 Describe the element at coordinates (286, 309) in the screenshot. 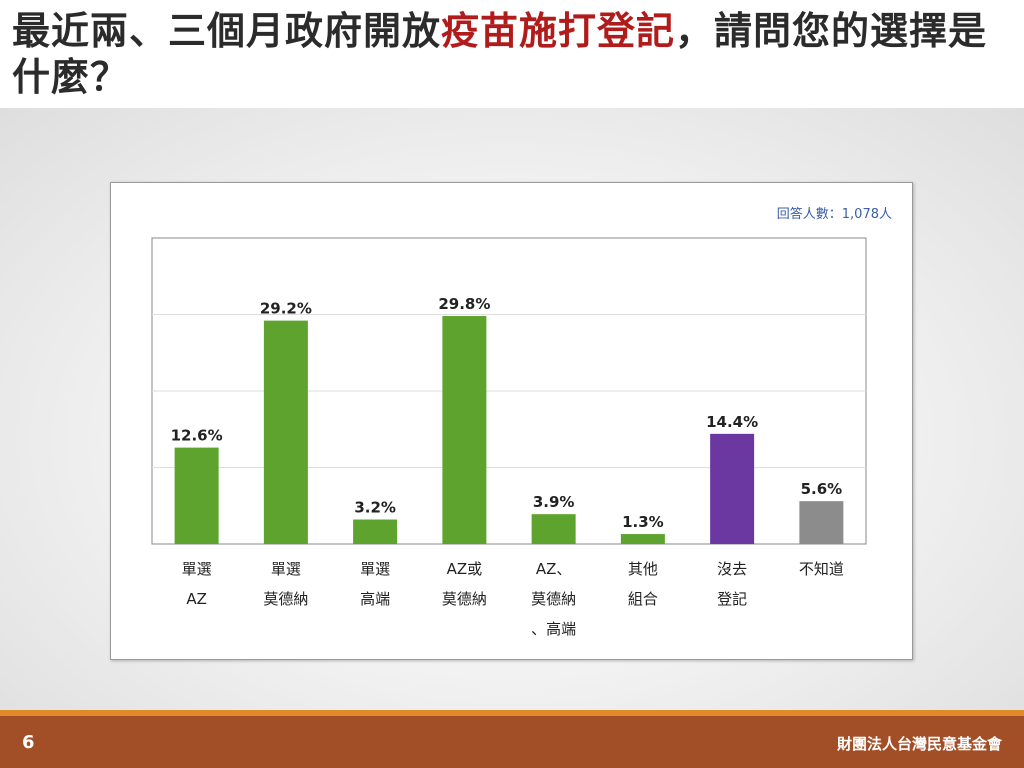

I see `data-label: 29.2%` at that location.